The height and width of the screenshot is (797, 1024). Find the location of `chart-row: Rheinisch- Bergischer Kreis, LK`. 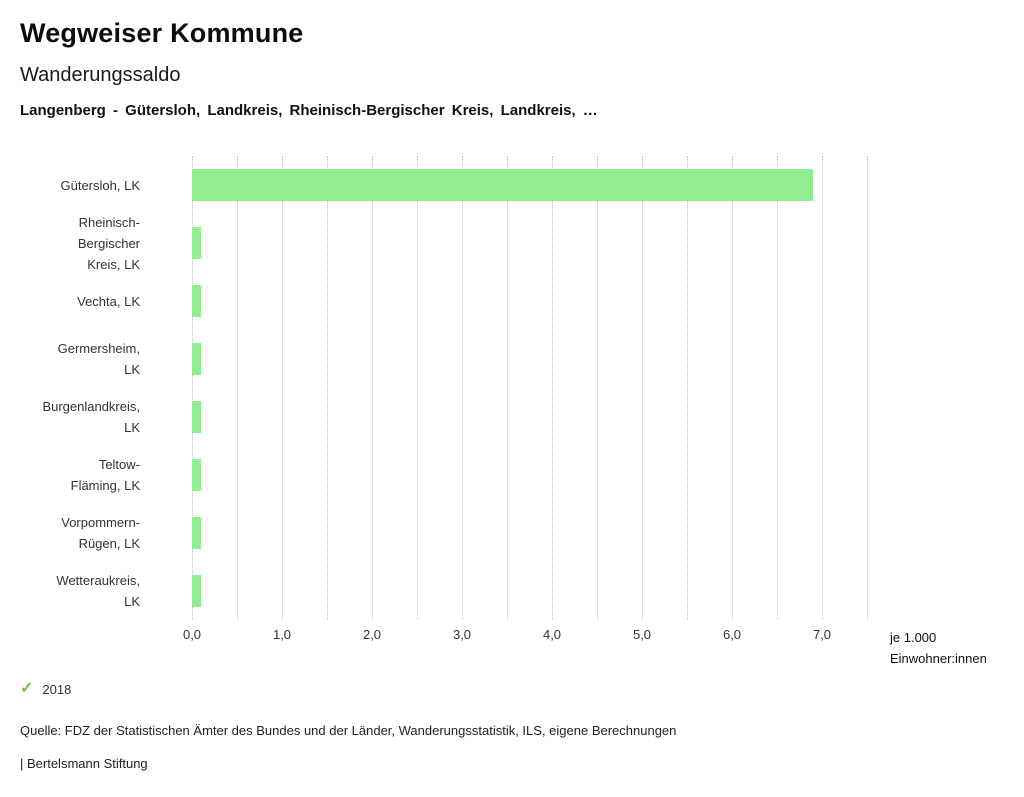

chart-row: Rheinisch- Bergischer Kreis, LK is located at coordinates (512, 243).